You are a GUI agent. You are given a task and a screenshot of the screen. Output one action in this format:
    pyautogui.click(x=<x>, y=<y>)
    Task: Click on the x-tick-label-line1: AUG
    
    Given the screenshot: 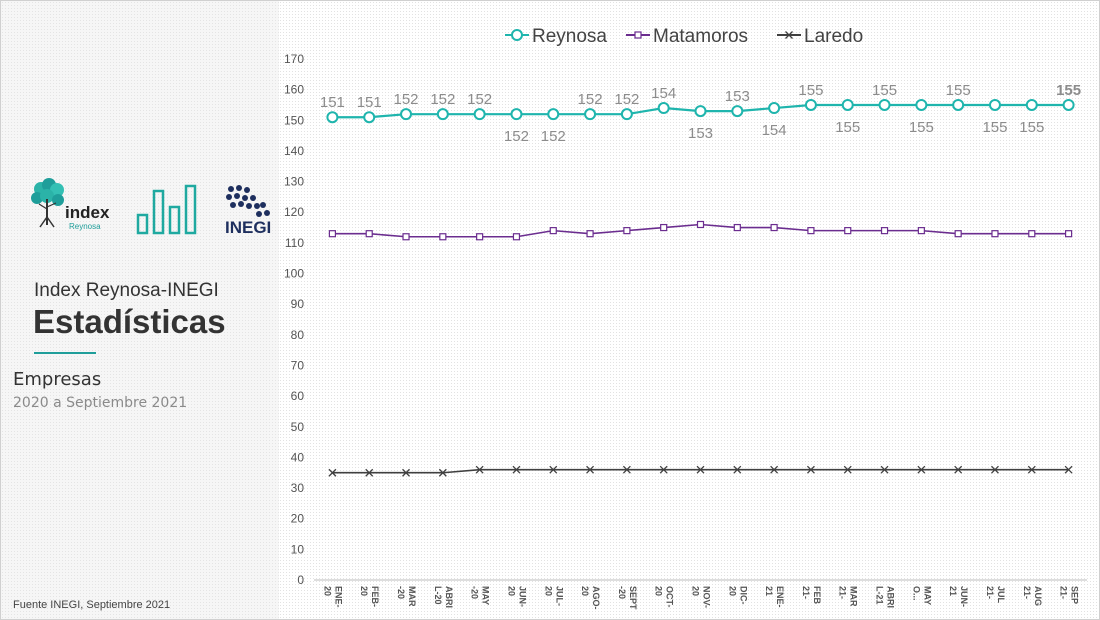 What is the action you would take?
    pyautogui.click(x=1038, y=596)
    